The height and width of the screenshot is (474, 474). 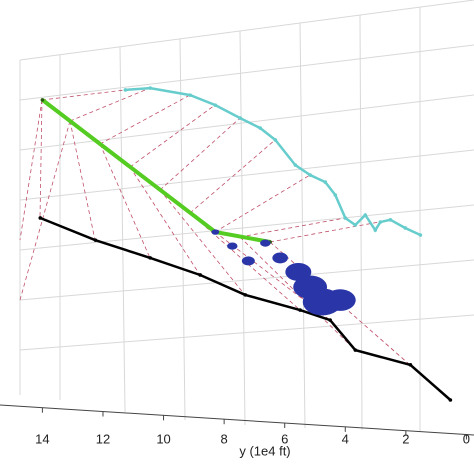 I want to click on x-tick-label: 6, so click(x=284, y=438).